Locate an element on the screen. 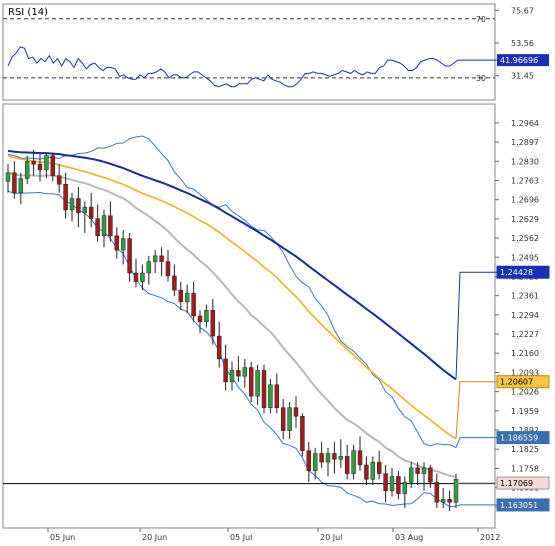  rsi-line is located at coordinates (234, 67).